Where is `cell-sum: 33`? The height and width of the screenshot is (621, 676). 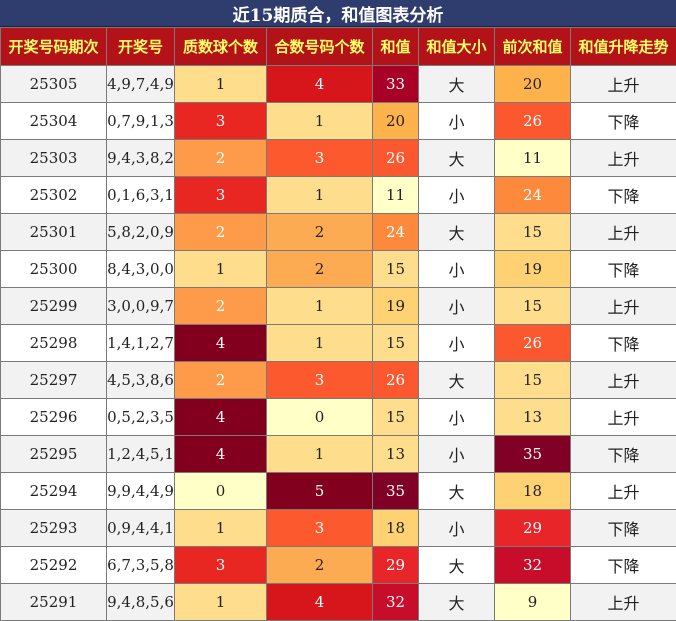 cell-sum: 33 is located at coordinates (396, 84).